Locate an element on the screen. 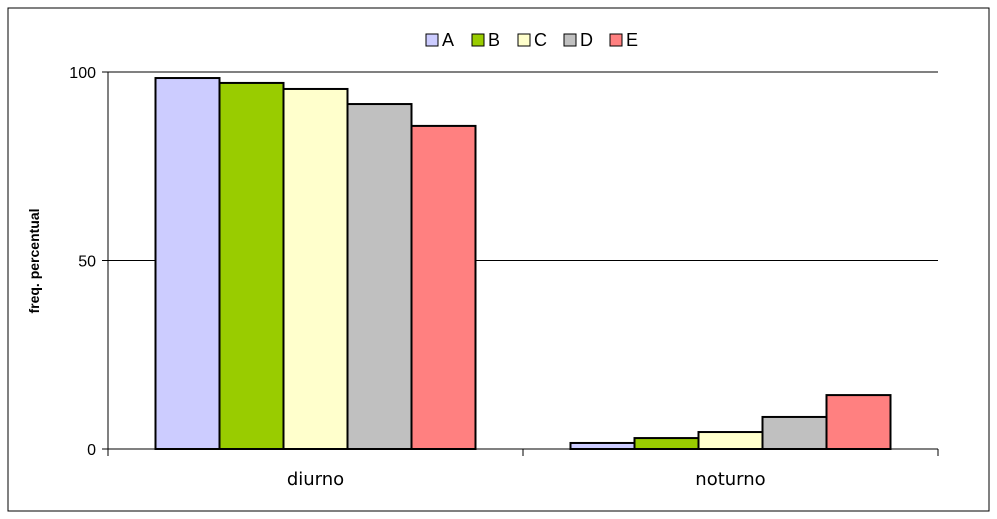  x-category-label: noturno is located at coordinates (730, 479).